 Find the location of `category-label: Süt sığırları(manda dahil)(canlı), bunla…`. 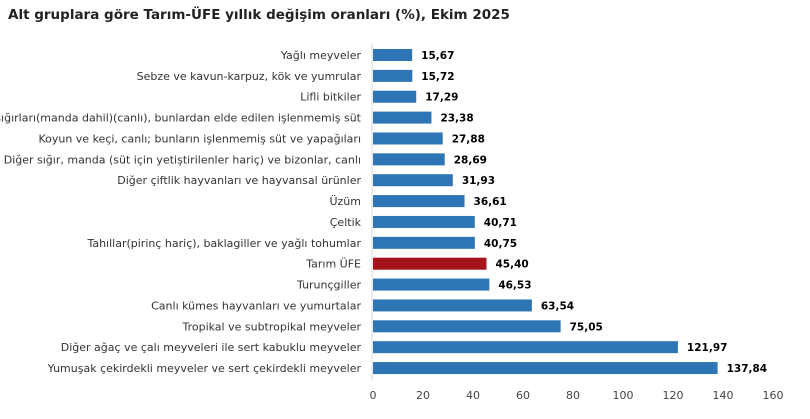

category-label: Süt sığırları(manda dahil)(canlı), bunla… is located at coordinates (181, 118).